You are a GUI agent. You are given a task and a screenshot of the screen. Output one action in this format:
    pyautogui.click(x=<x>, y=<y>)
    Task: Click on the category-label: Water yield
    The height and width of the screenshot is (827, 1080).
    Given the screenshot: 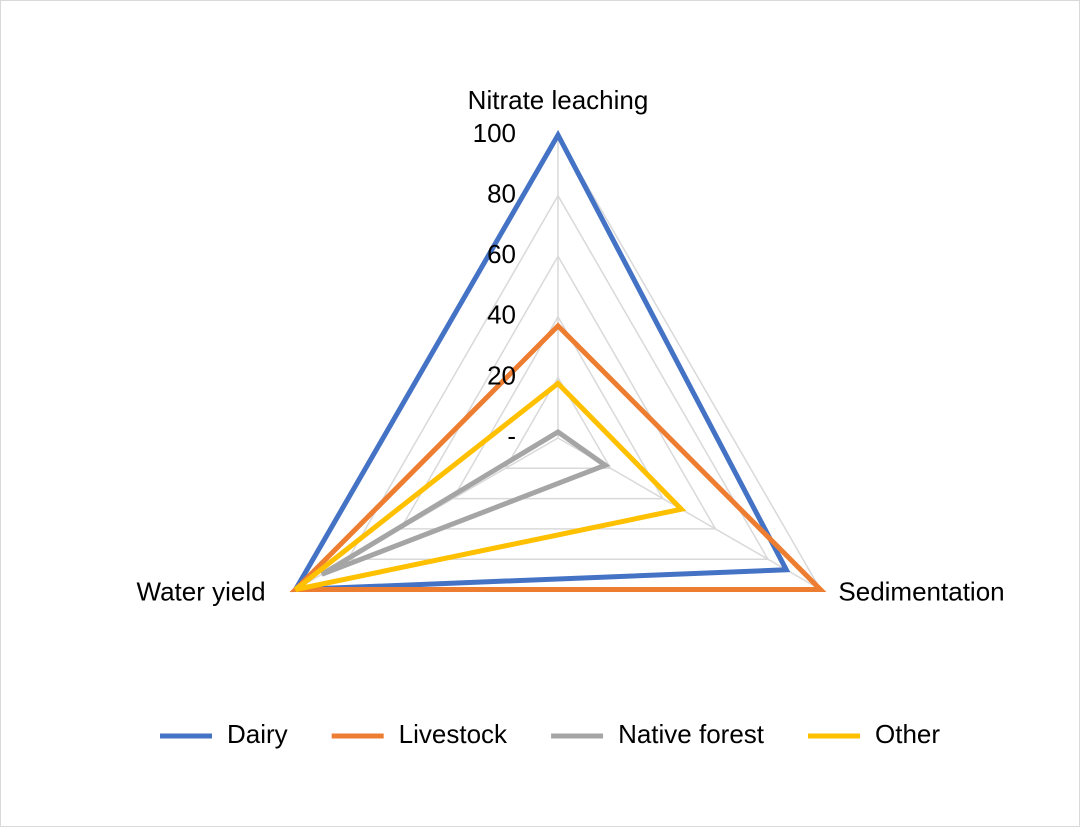 What is the action you would take?
    pyautogui.click(x=201, y=591)
    